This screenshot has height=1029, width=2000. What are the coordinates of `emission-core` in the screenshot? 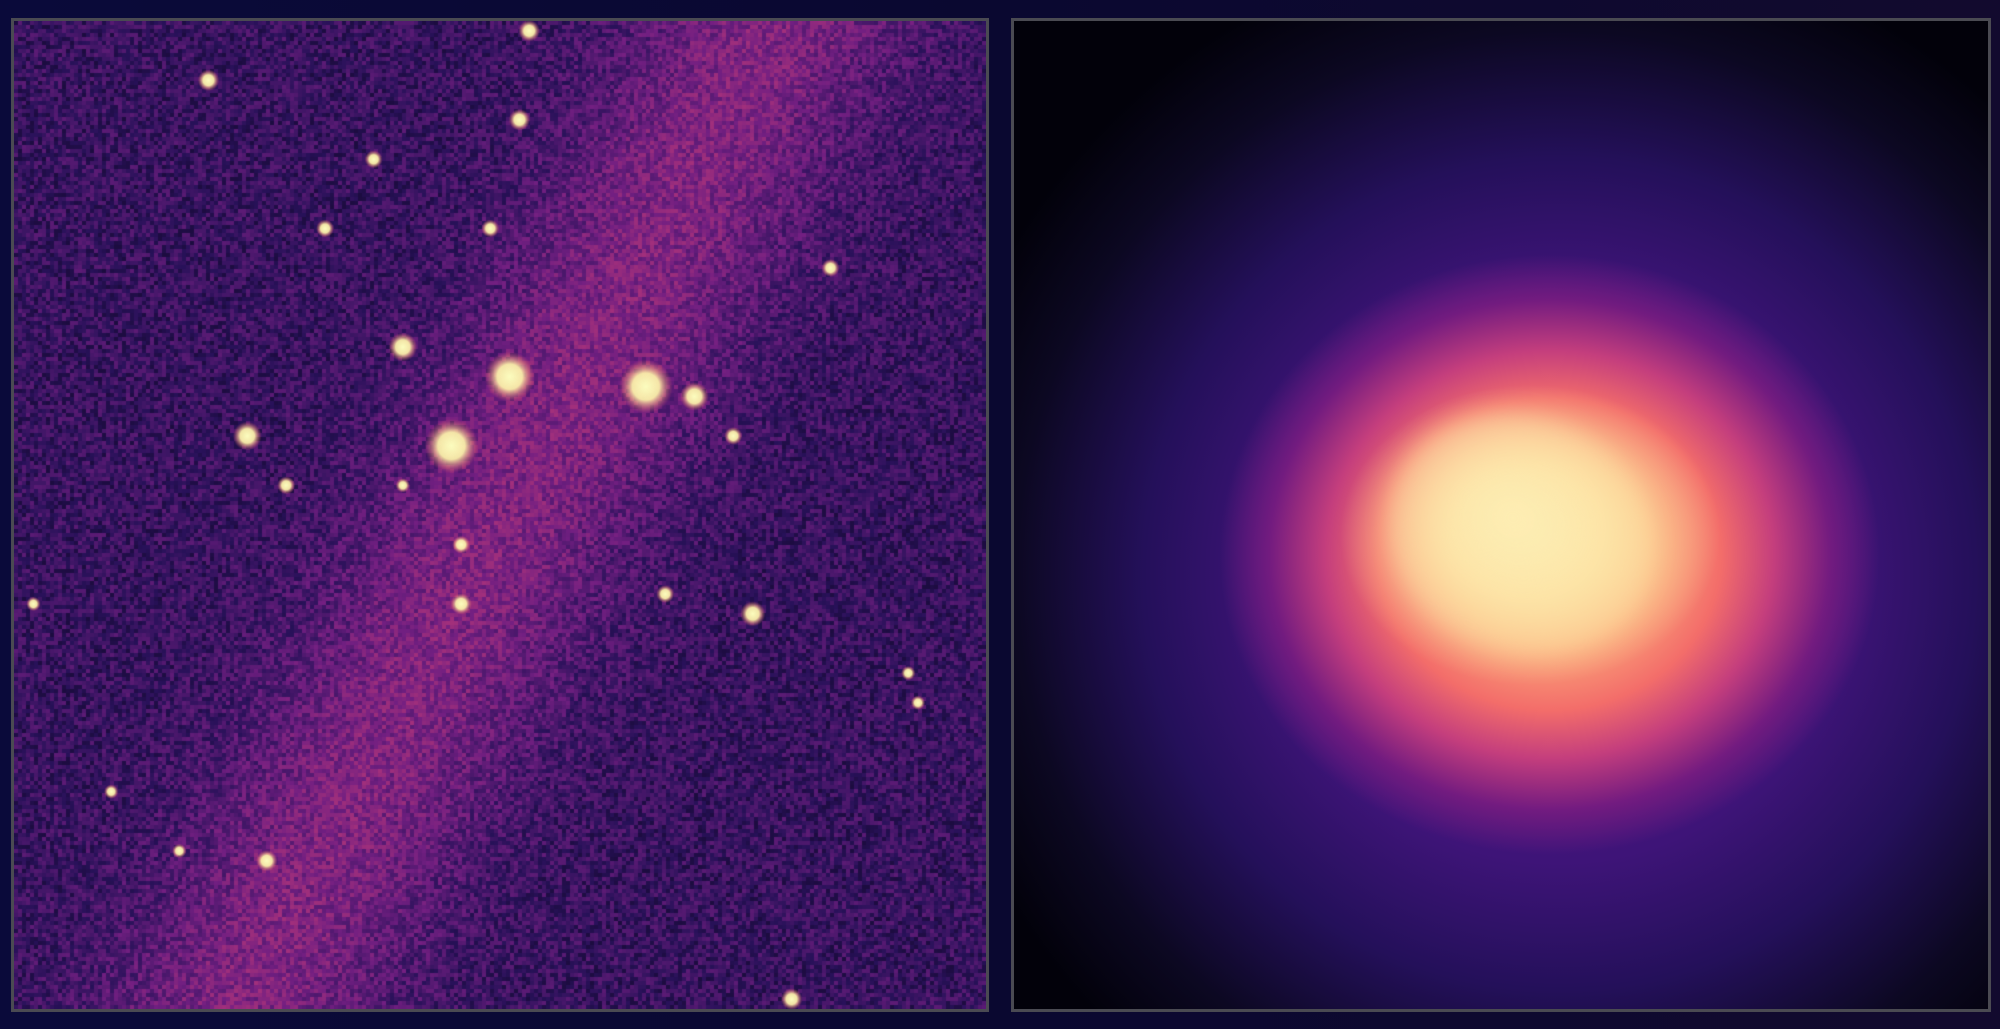 It's located at (1520, 534).